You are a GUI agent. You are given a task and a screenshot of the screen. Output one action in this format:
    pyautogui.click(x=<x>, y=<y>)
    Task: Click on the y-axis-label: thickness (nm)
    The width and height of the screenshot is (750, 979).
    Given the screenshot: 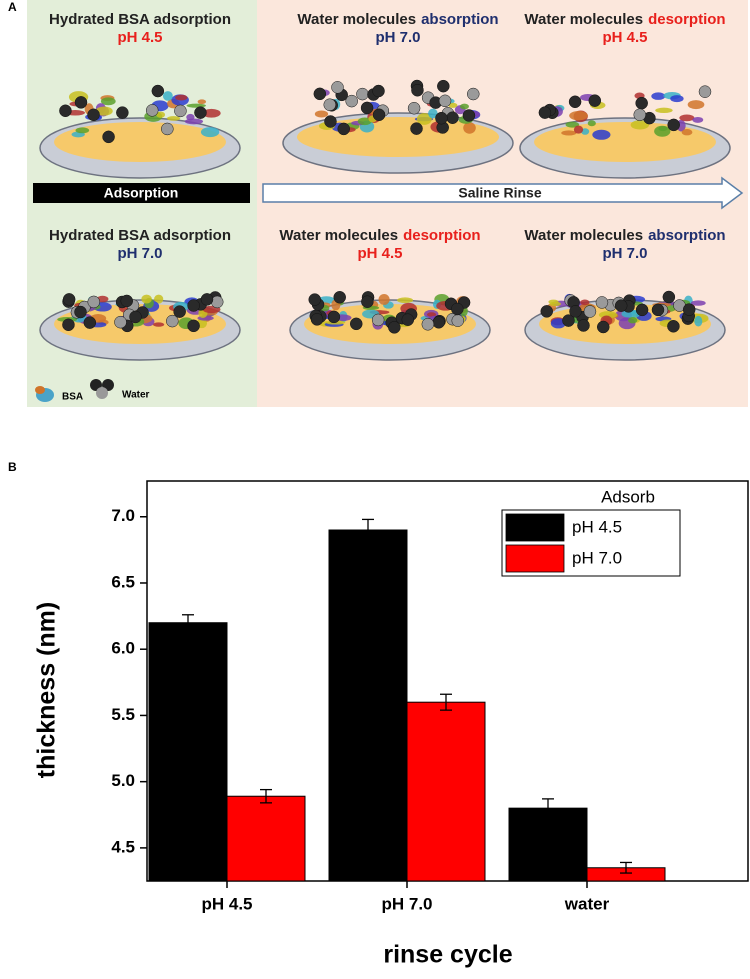 What is the action you would take?
    pyautogui.click(x=47, y=690)
    